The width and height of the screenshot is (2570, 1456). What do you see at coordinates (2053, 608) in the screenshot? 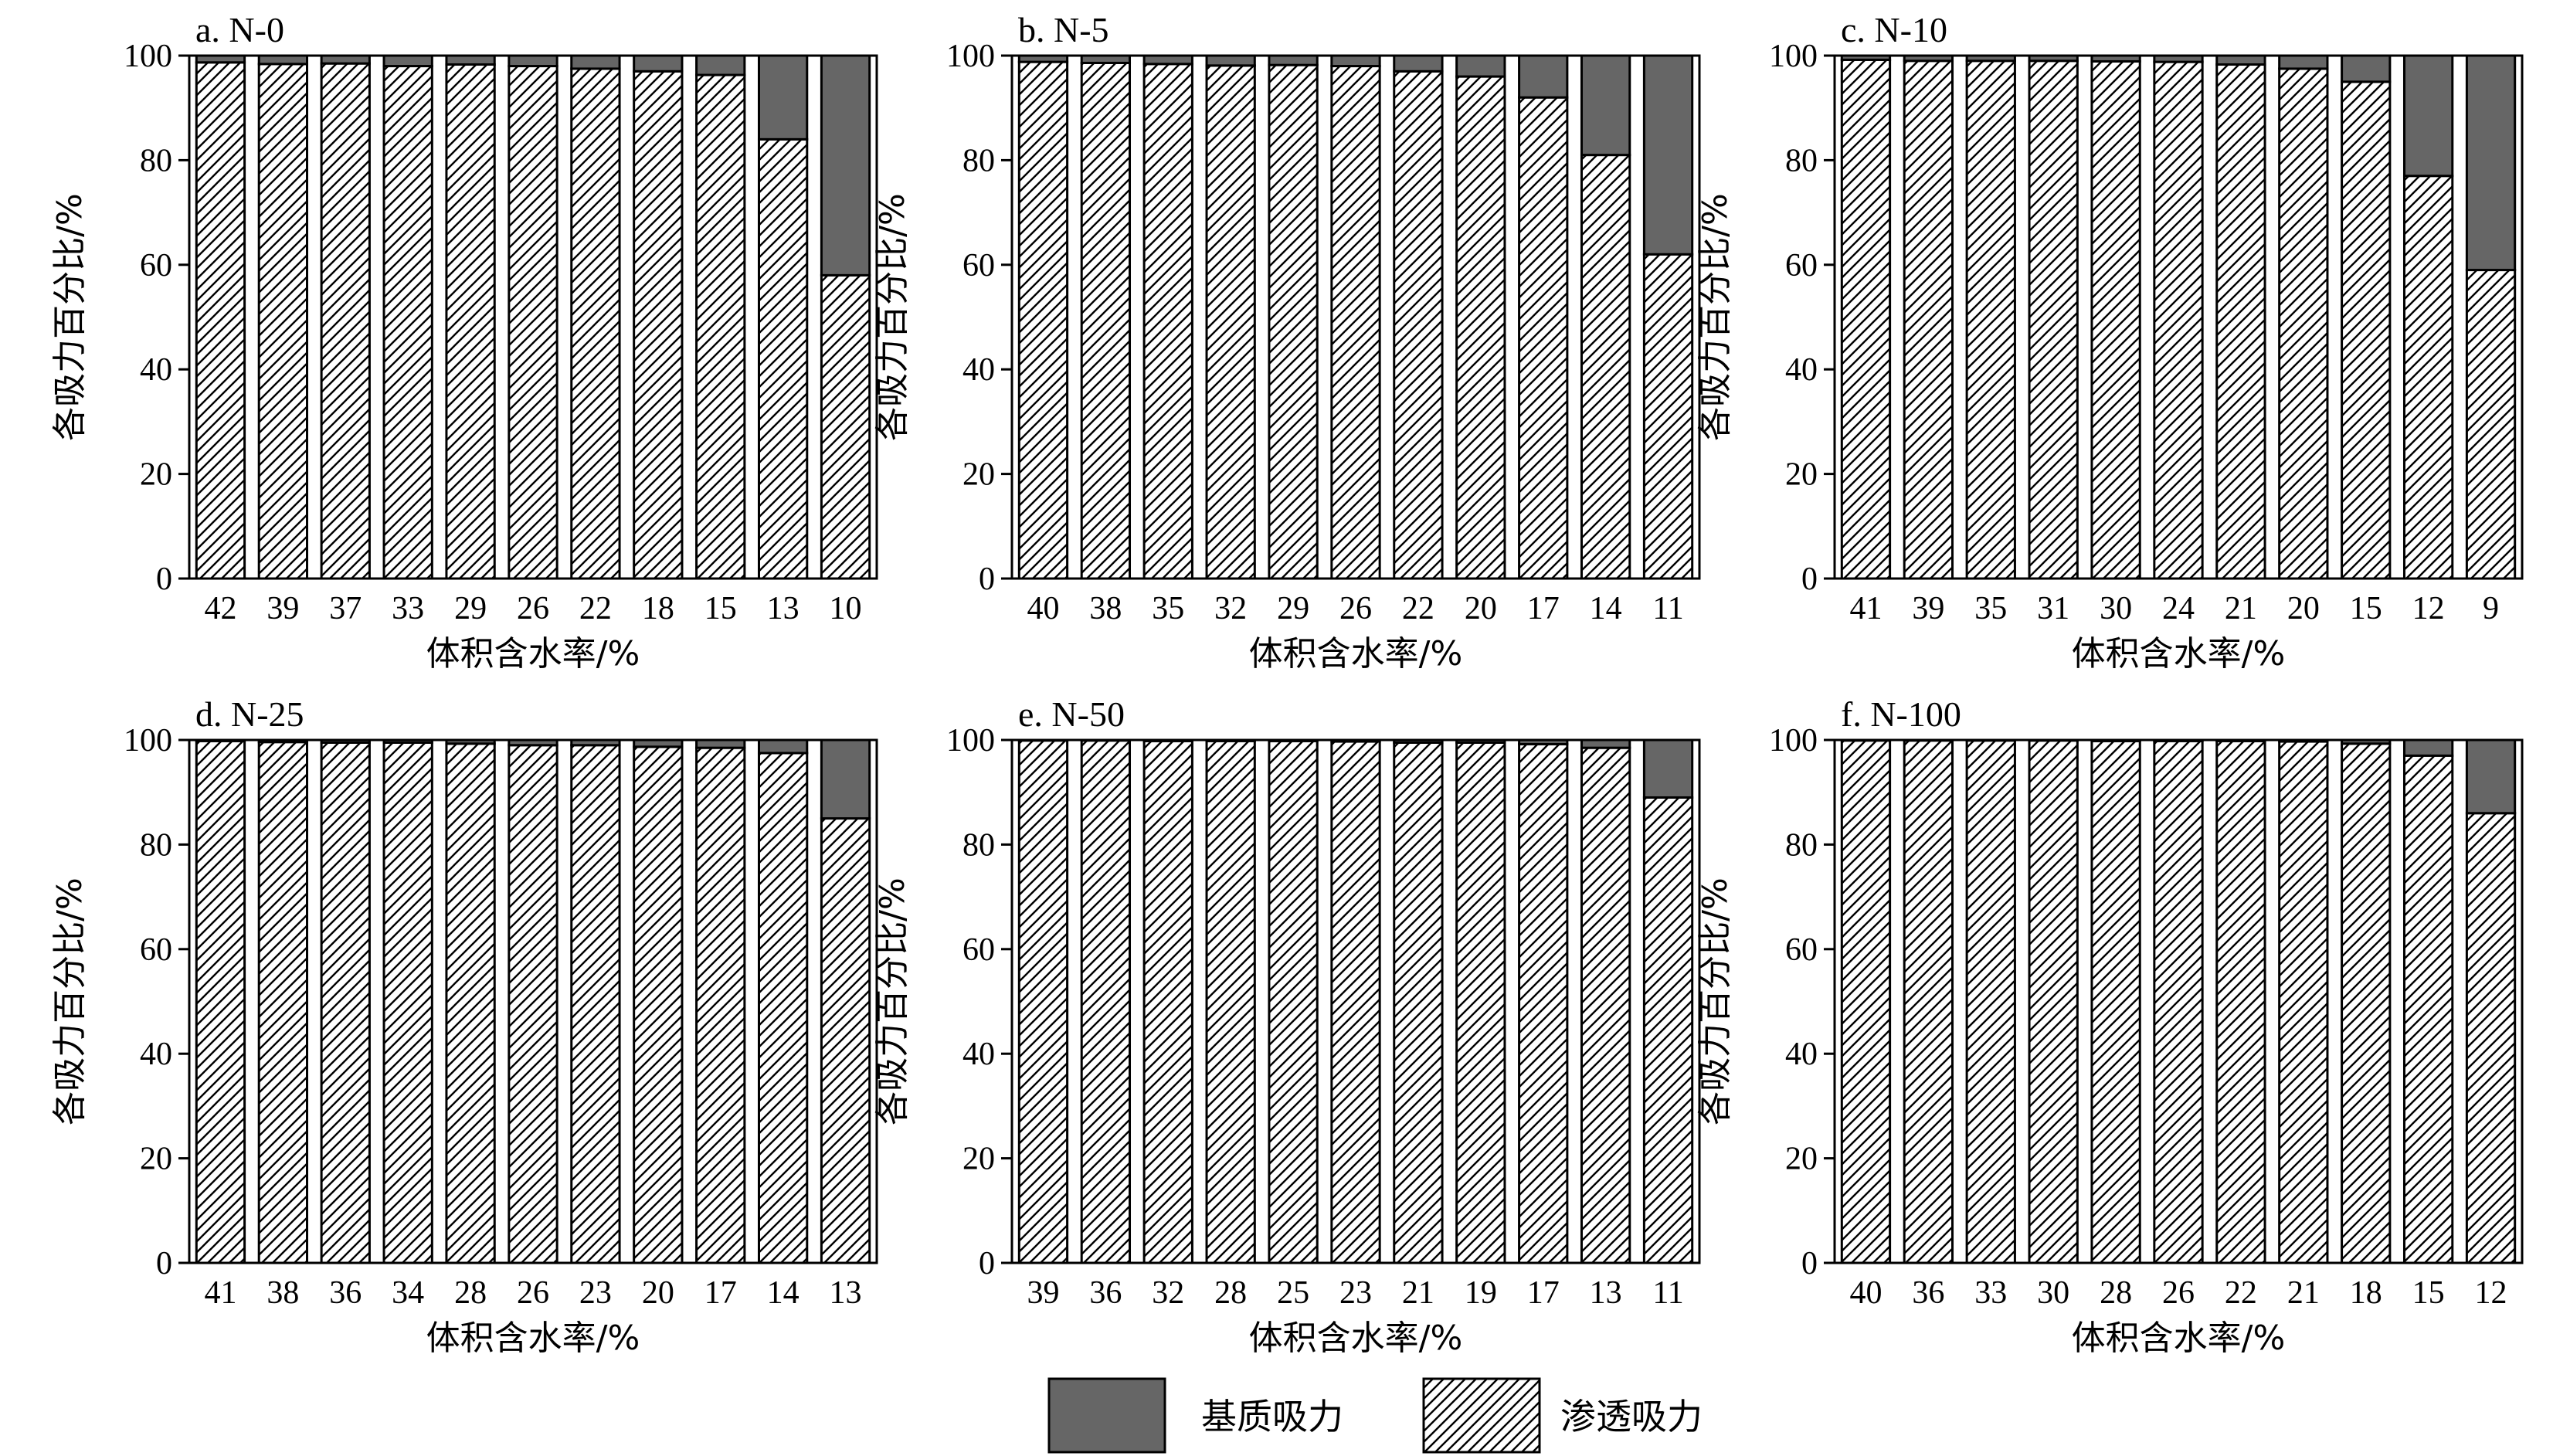
I see `x-tick-label: 31` at bounding box center [2053, 608].